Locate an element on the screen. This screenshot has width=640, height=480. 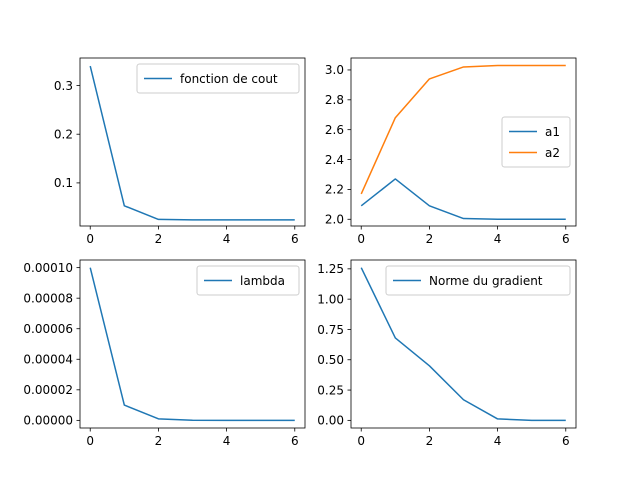
y-tick-label: 2.6 is located at coordinates (334, 130).